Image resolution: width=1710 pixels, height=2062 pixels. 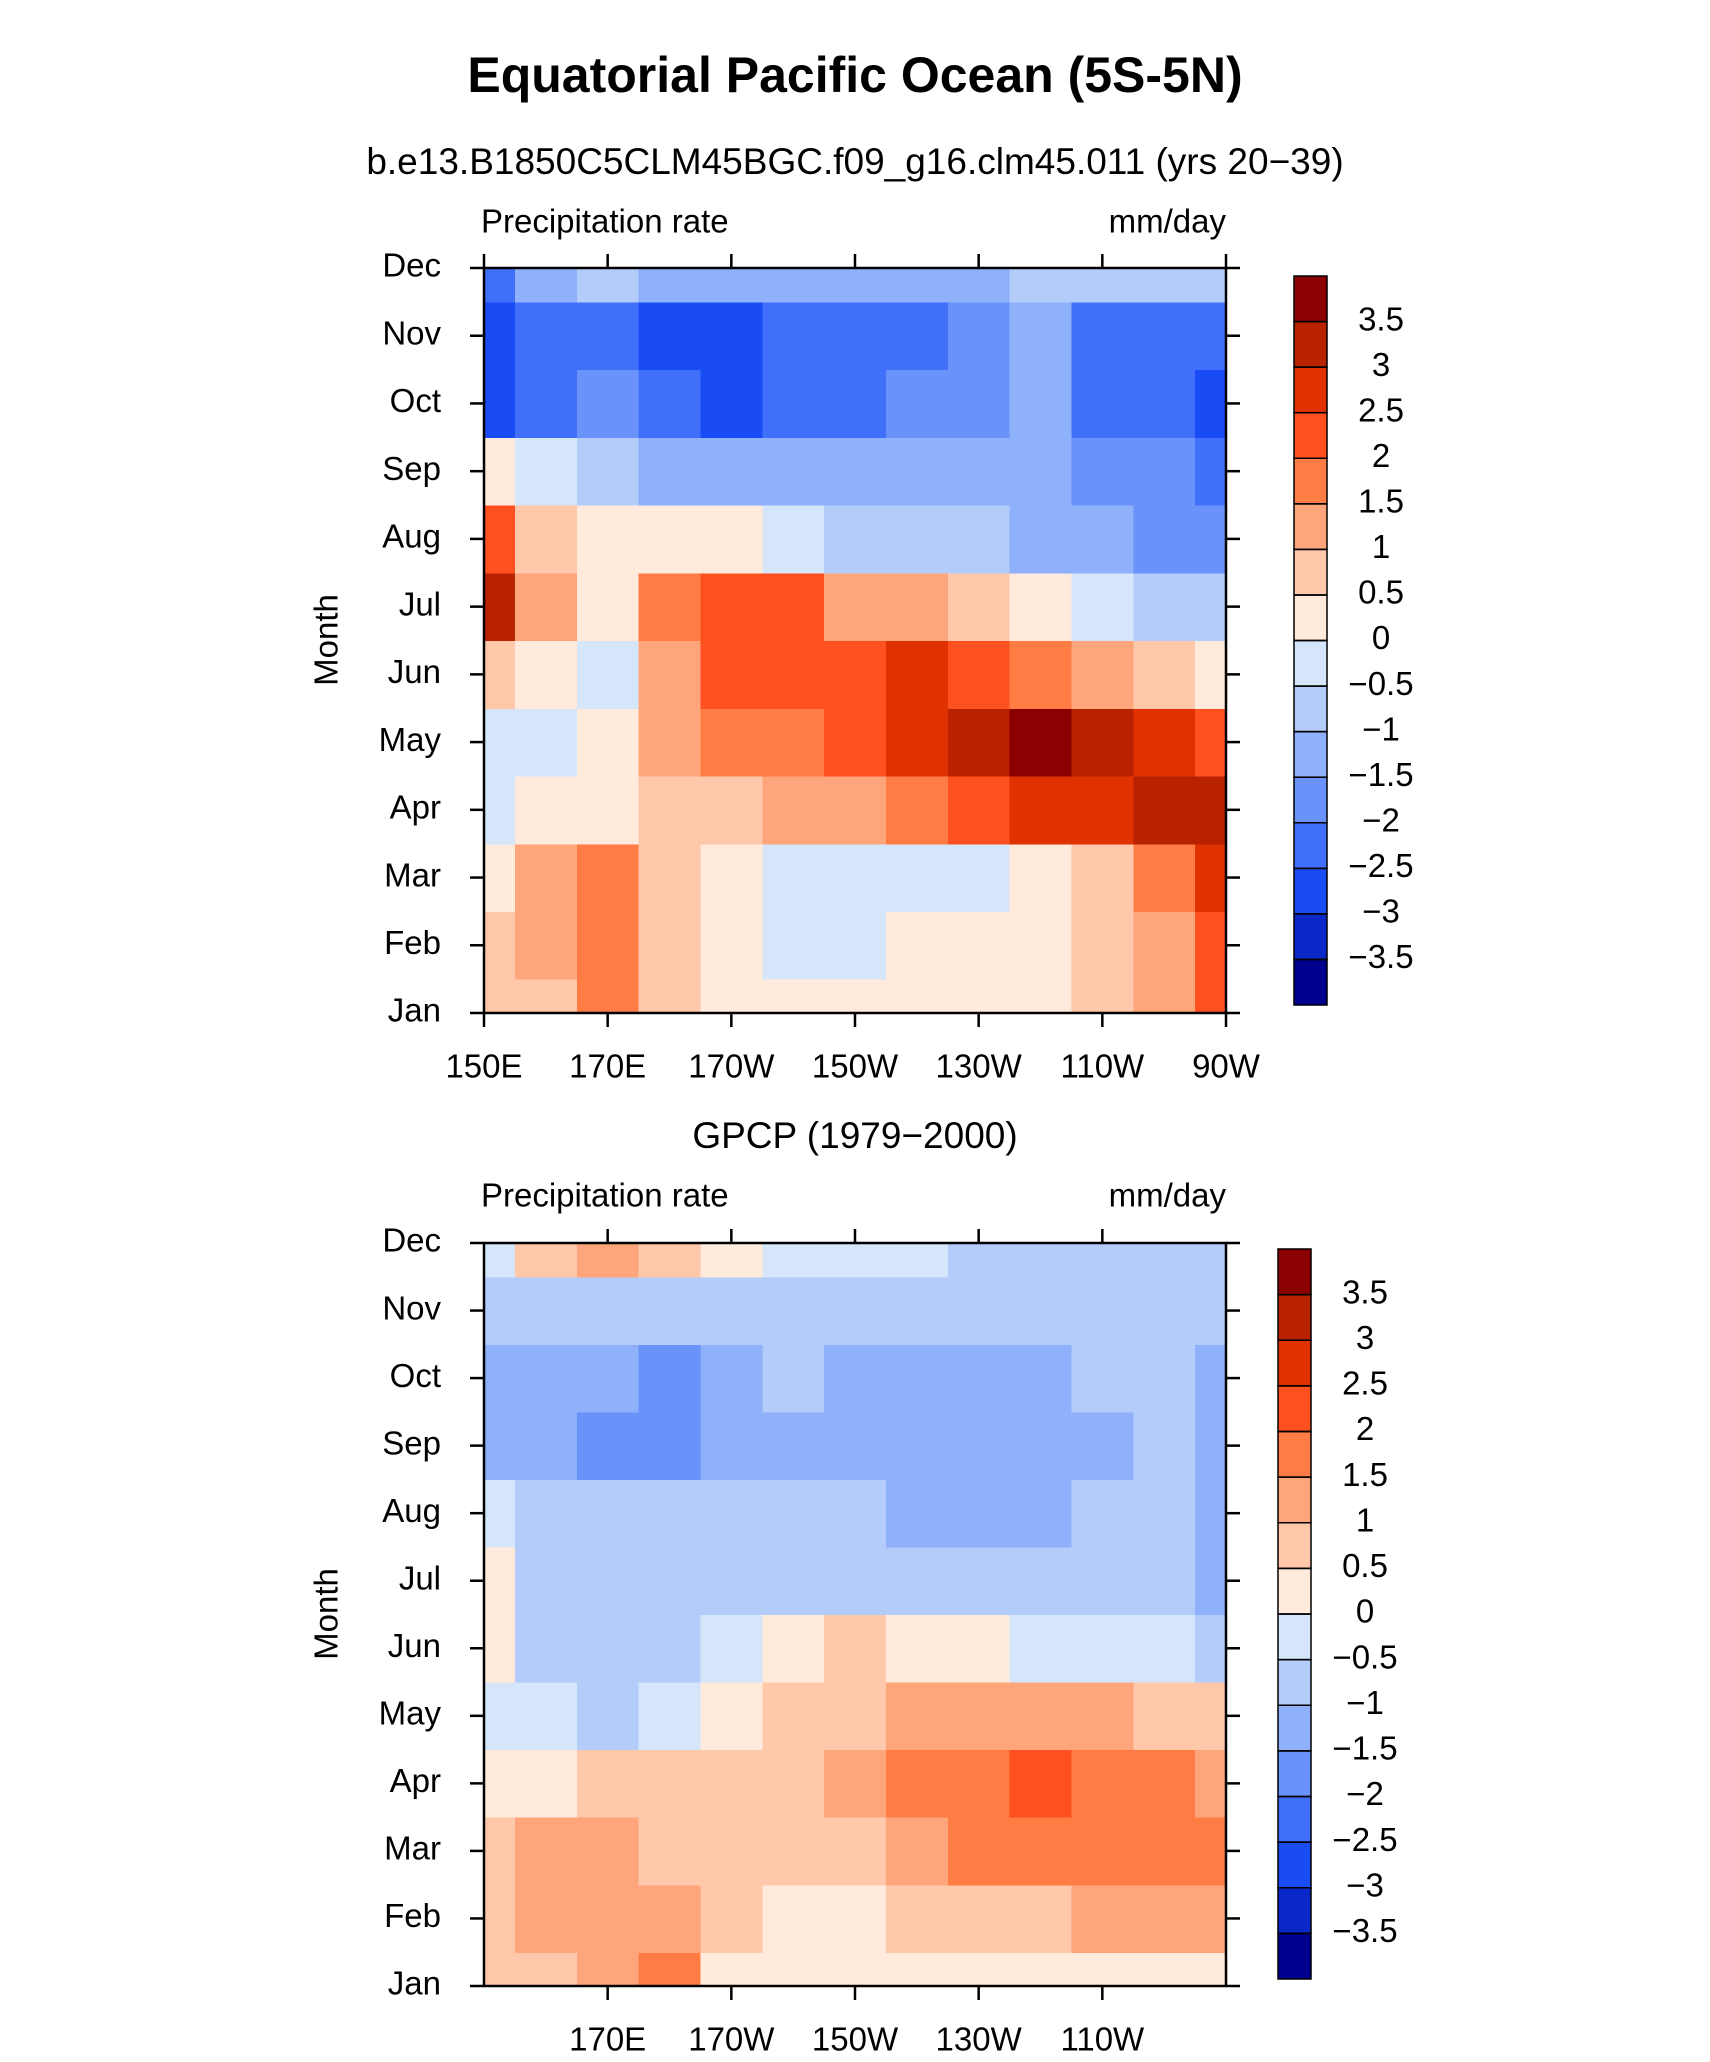 What do you see at coordinates (414, 1983) in the screenshot?
I see `y-tick-label: Jan` at bounding box center [414, 1983].